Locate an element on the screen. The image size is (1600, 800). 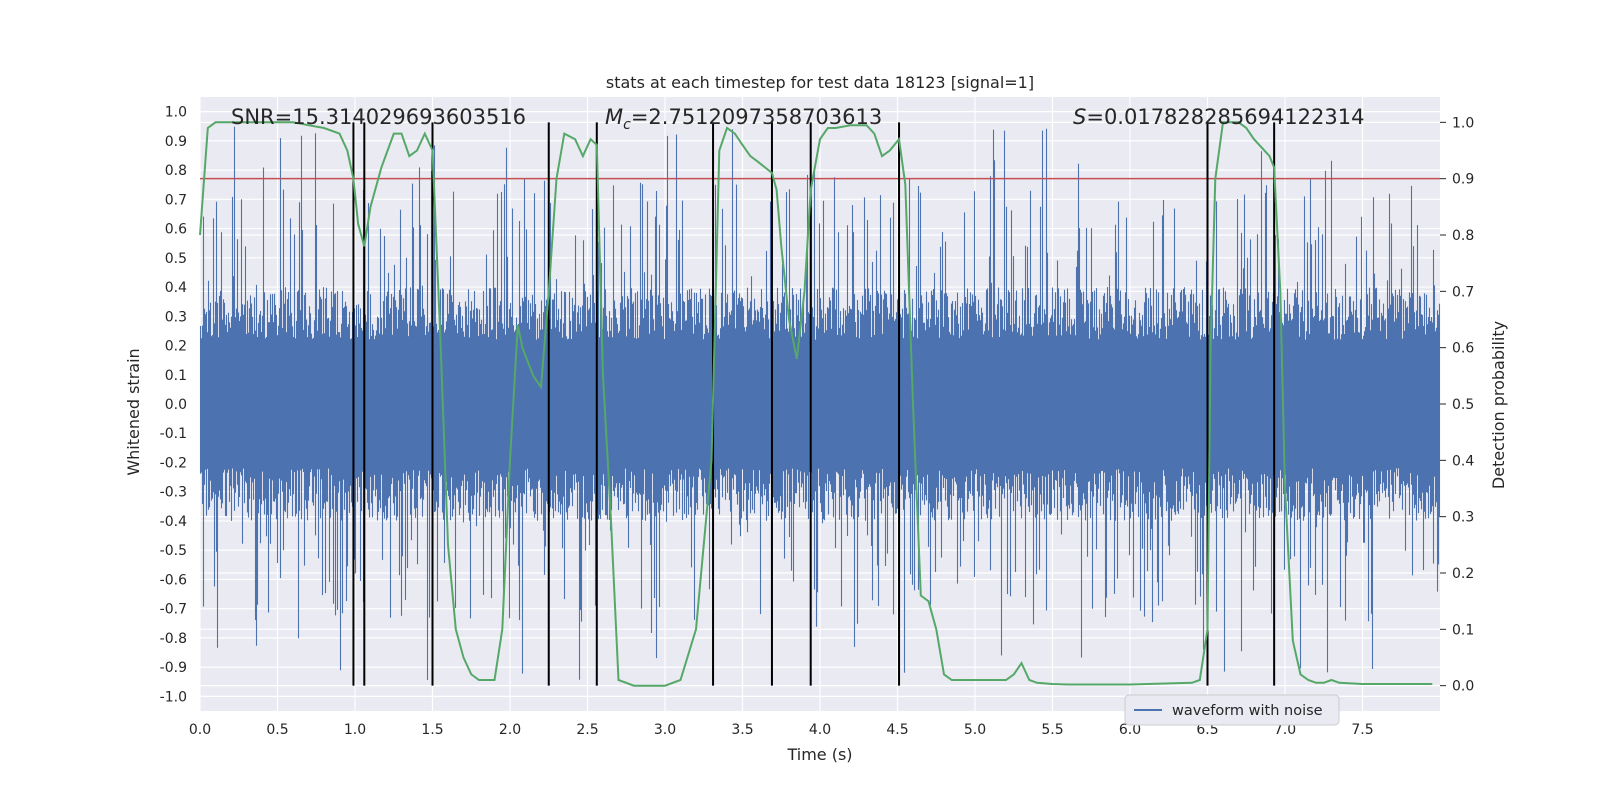
y2-tick-label: 0.1 is located at coordinates (1463, 630).